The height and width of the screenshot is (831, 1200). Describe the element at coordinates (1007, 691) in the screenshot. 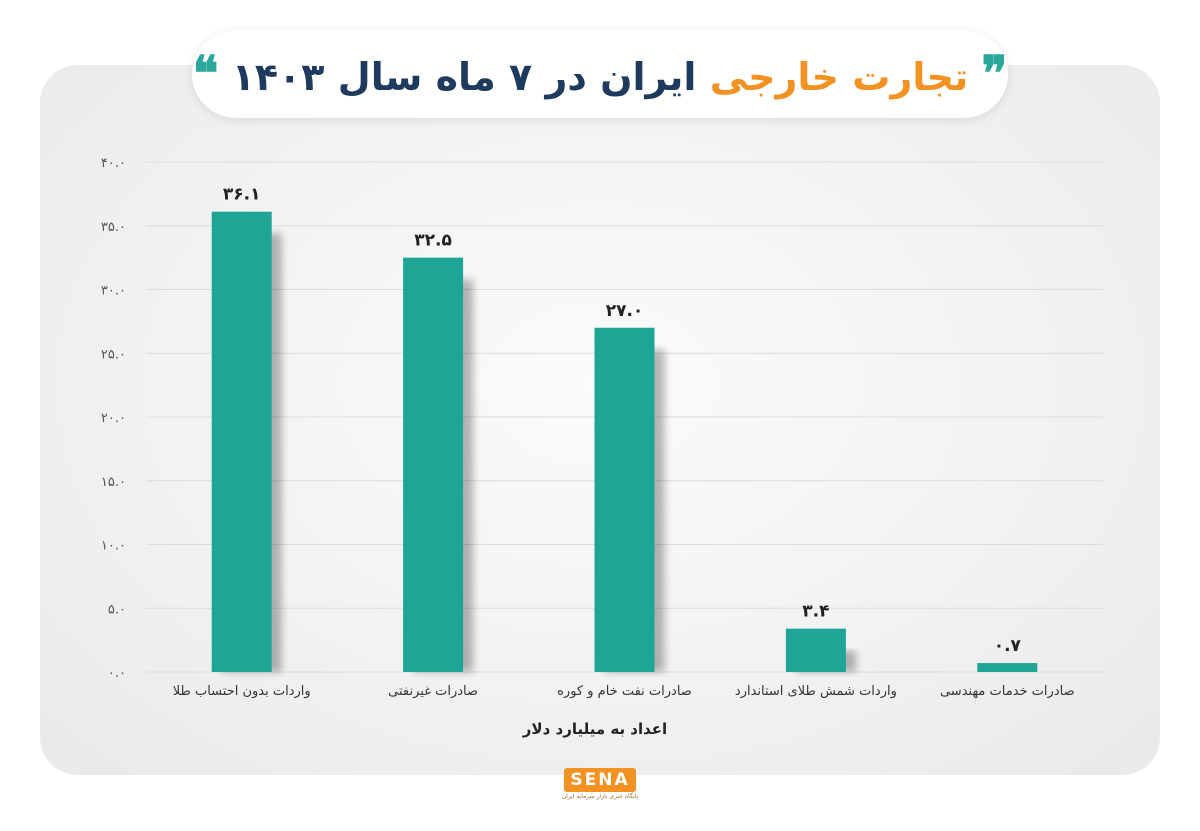

I see `x-tick-label: صادرات خدمات مهندسی` at that location.